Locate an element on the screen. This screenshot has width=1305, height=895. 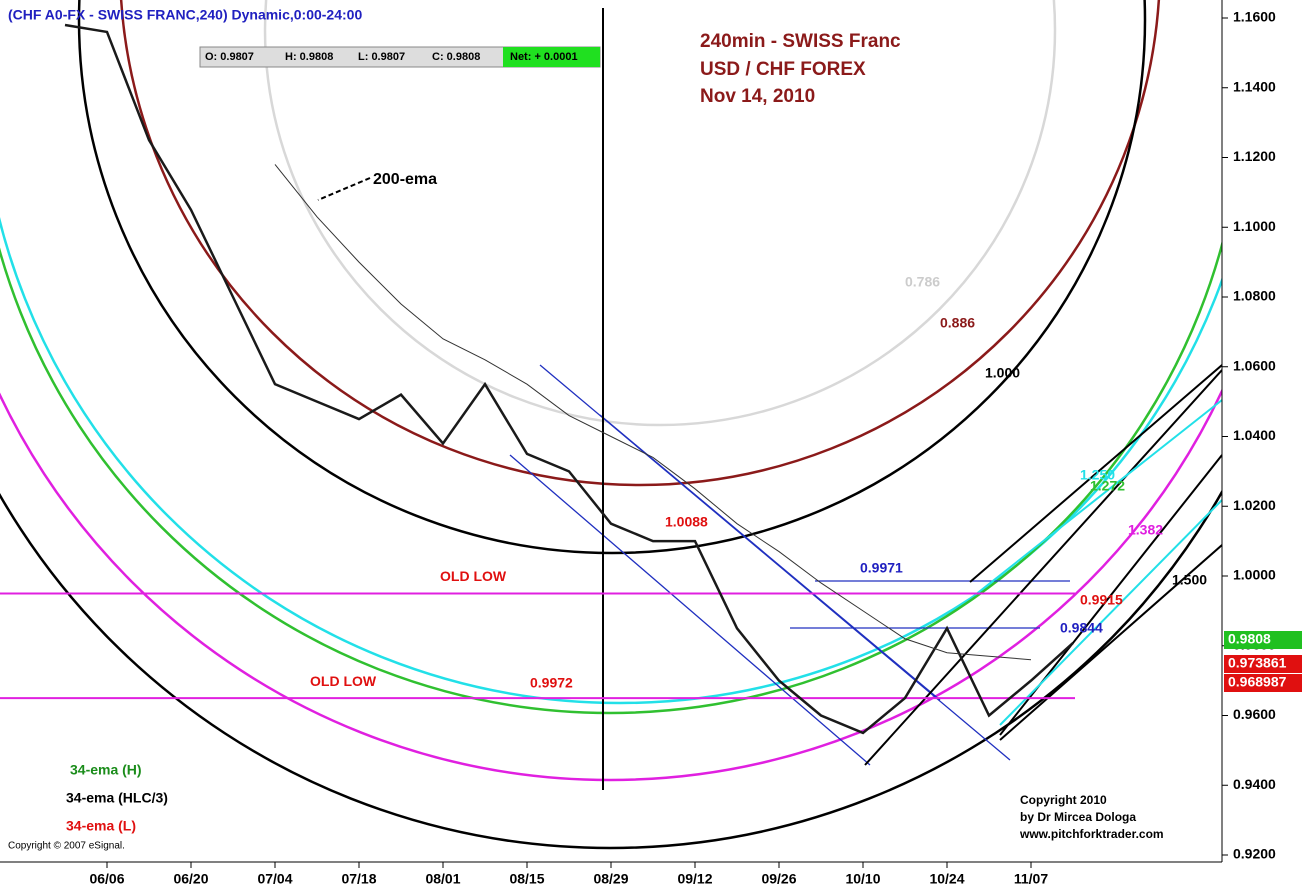
price-tag: 0.968987 is located at coordinates (1257, 682).